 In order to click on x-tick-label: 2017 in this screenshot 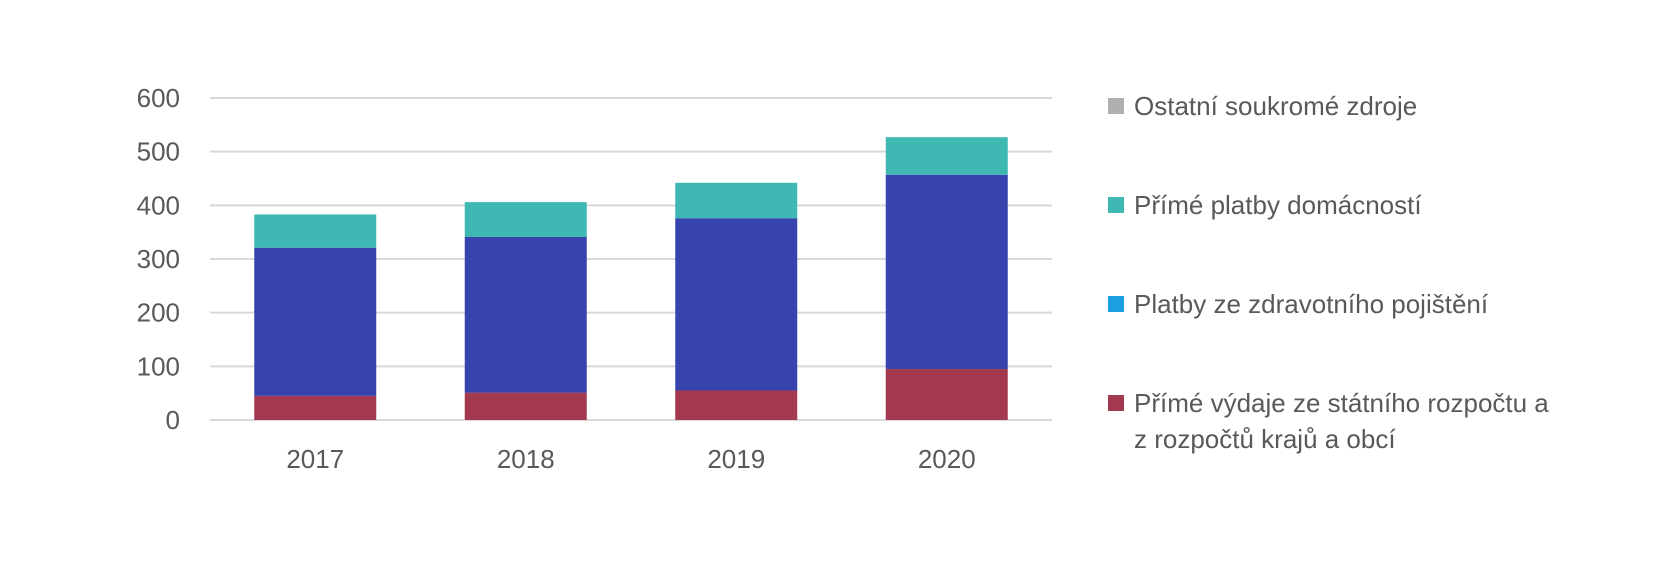, I will do `click(315, 459)`.